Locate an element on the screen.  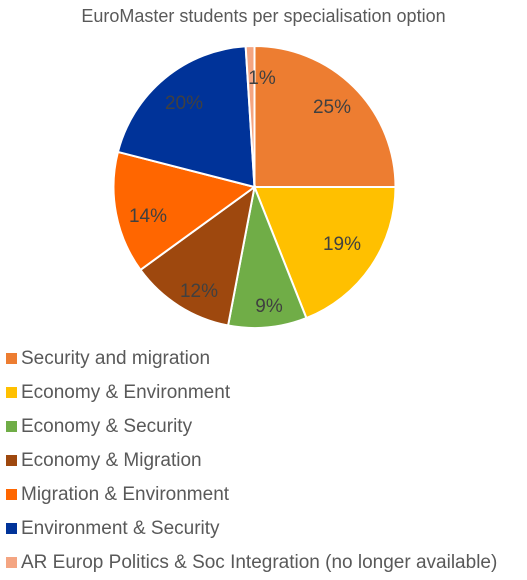
legend-label: Environment & Security is located at coordinates (120, 528).